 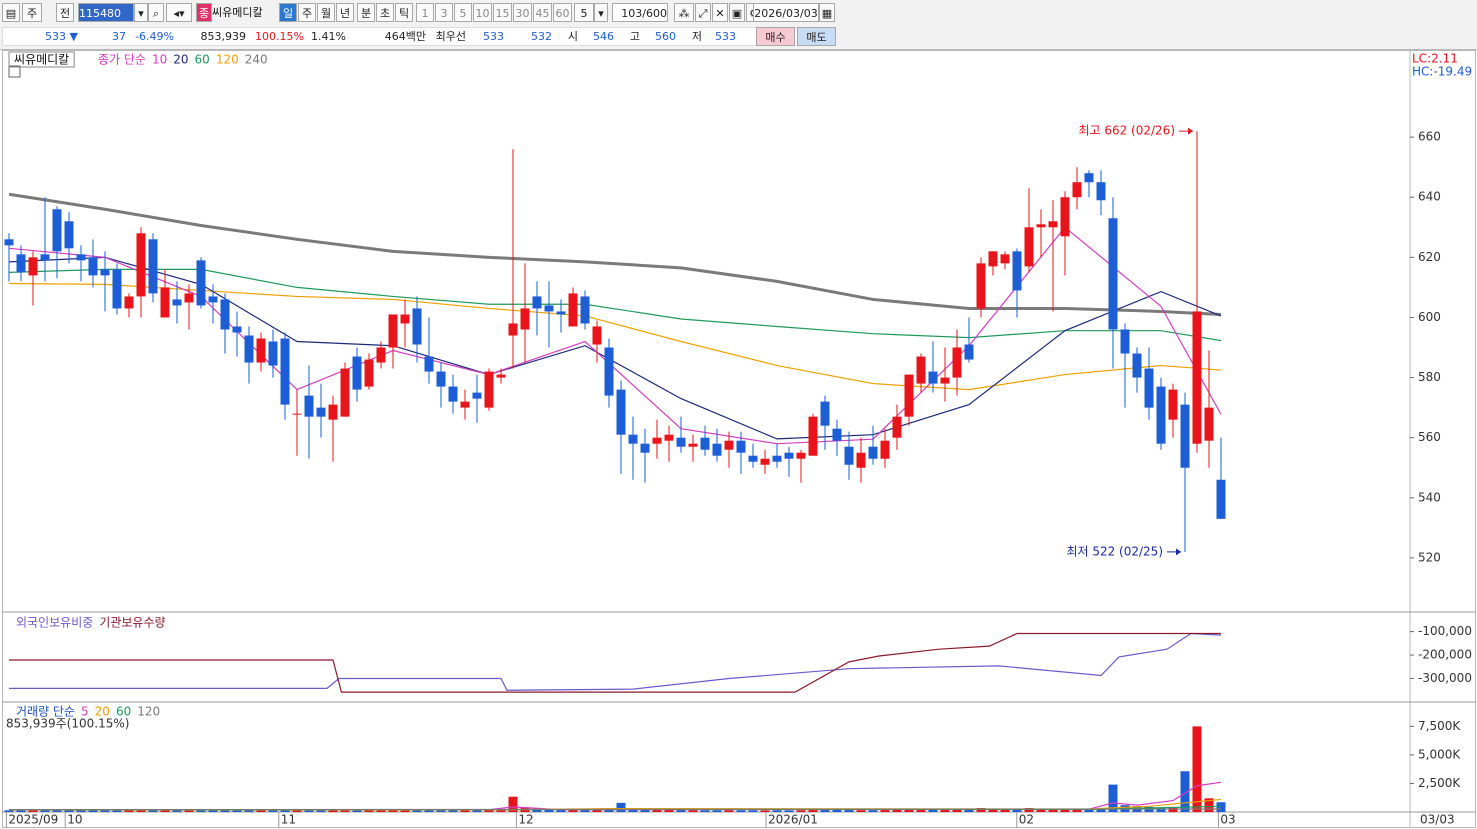 I want to click on buy-button: 매수, so click(x=775, y=36).